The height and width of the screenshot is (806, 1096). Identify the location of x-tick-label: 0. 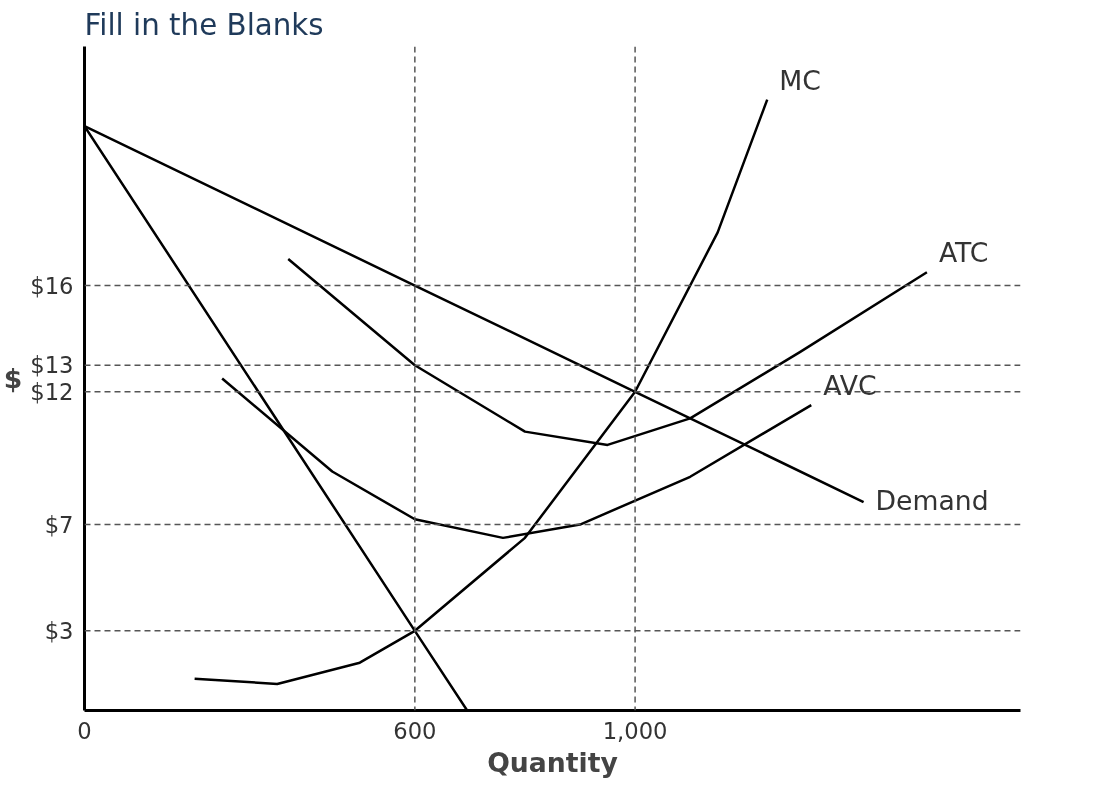
(84, 730).